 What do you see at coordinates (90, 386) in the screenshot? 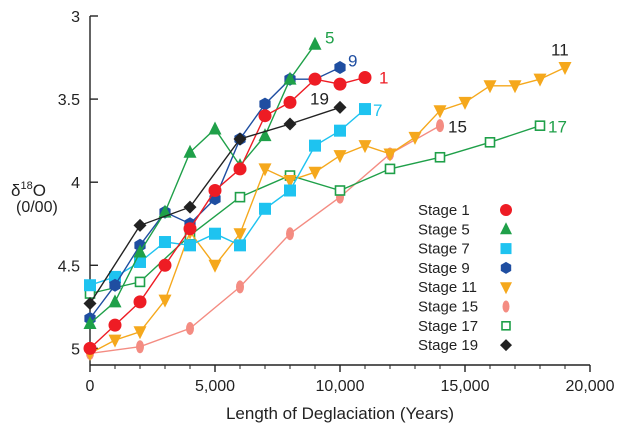
I see `x-tick-label: 0` at bounding box center [90, 386].